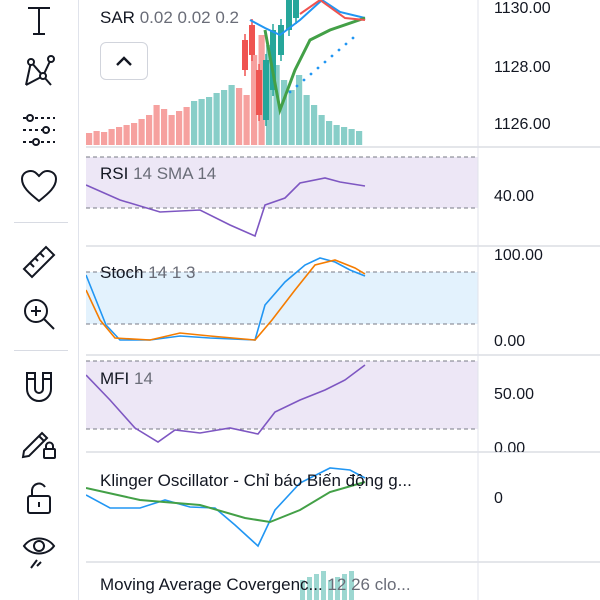  I want to click on sar-legend: SAR 0.02 0.02 0.2, so click(169, 18).